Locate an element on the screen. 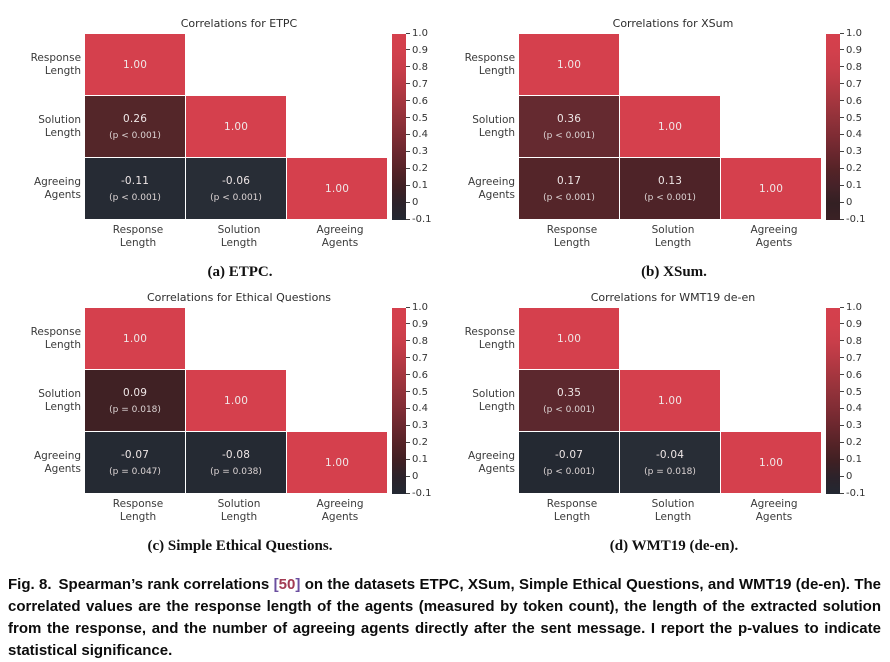 Image resolution: width=890 pixels, height=662 pixels. subplot-caption: (c) Simple Ethical Questions. is located at coordinates (240, 546).